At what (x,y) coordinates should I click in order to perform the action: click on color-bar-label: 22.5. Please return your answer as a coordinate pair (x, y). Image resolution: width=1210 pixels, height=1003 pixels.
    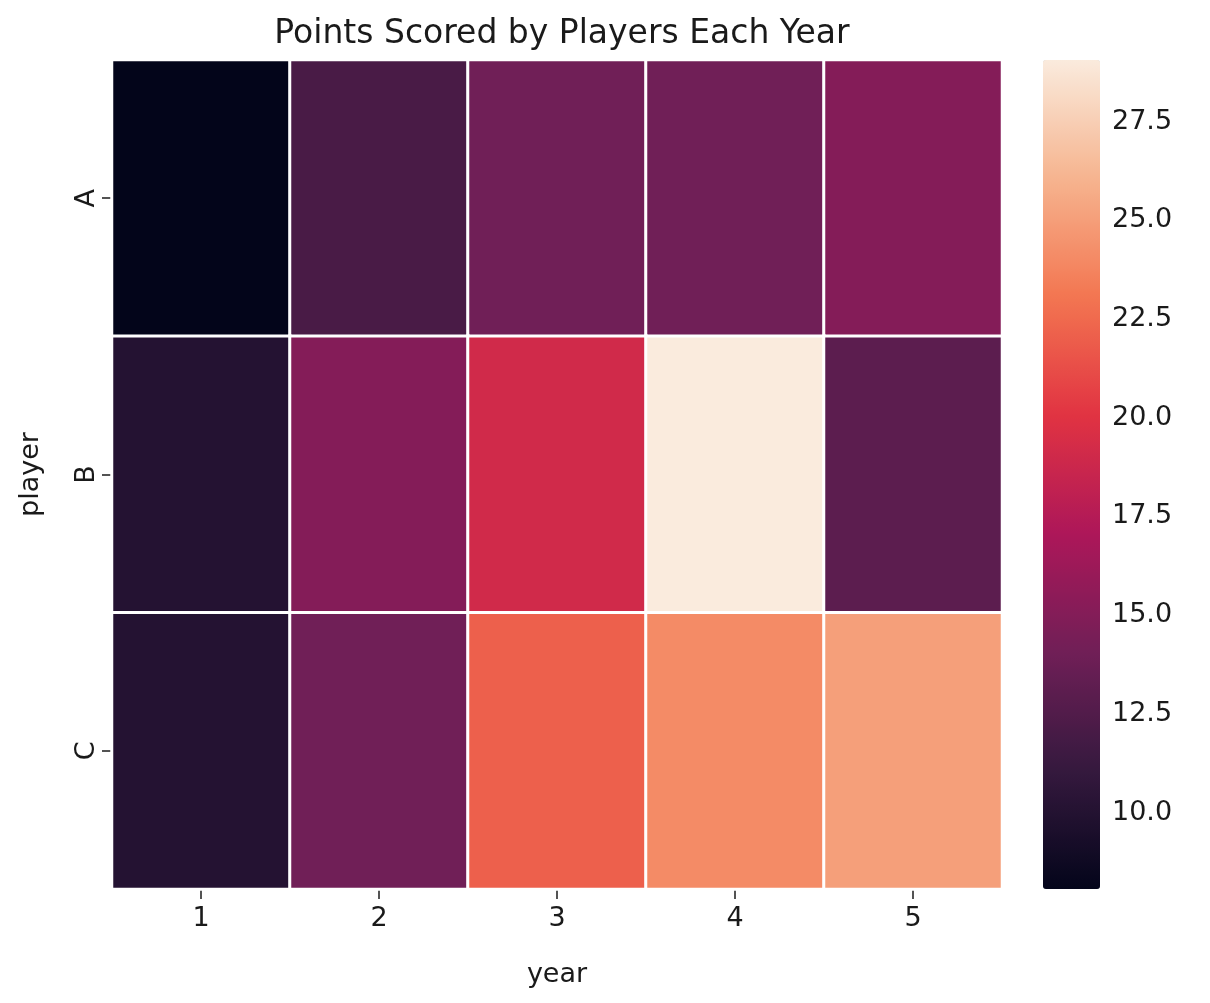
    Looking at the image, I should click on (1142, 317).